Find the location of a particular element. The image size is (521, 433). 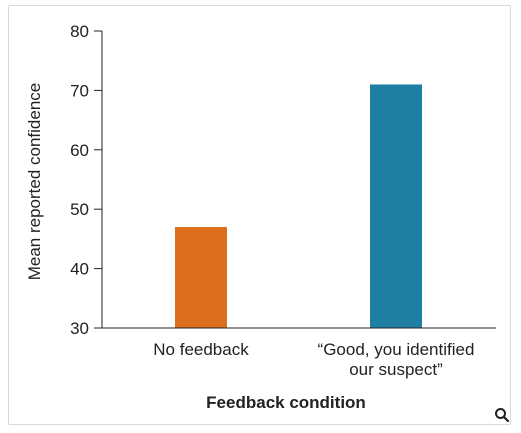

y-tick-label: 80 is located at coordinates (79, 31).